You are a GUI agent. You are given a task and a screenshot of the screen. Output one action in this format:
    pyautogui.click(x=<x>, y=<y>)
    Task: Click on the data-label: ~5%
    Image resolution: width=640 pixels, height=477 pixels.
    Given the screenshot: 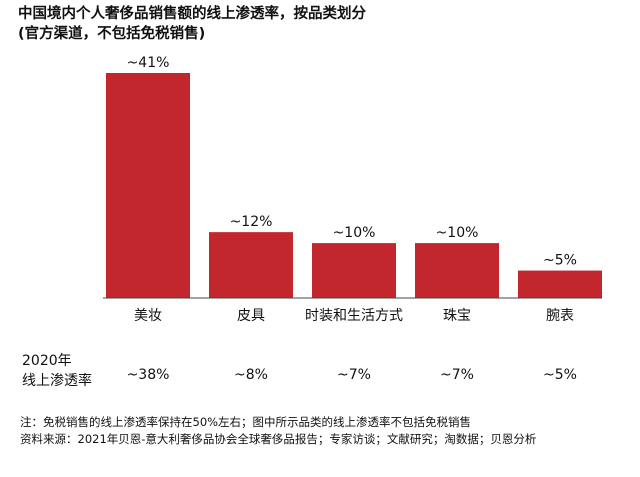 What is the action you would take?
    pyautogui.click(x=560, y=261)
    